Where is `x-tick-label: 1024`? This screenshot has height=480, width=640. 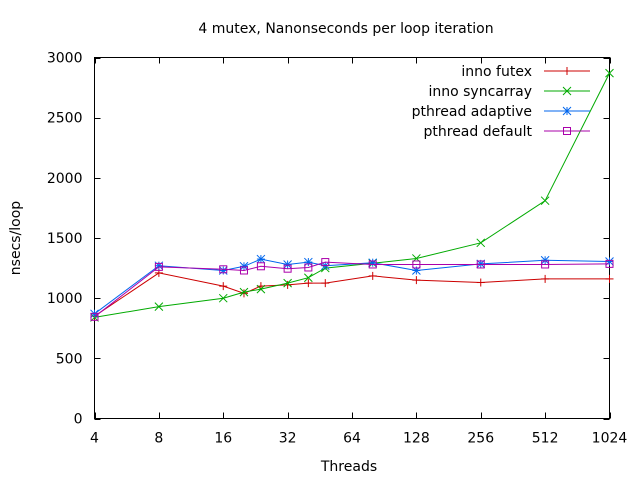
x-tick-label: 1024 is located at coordinates (610, 439).